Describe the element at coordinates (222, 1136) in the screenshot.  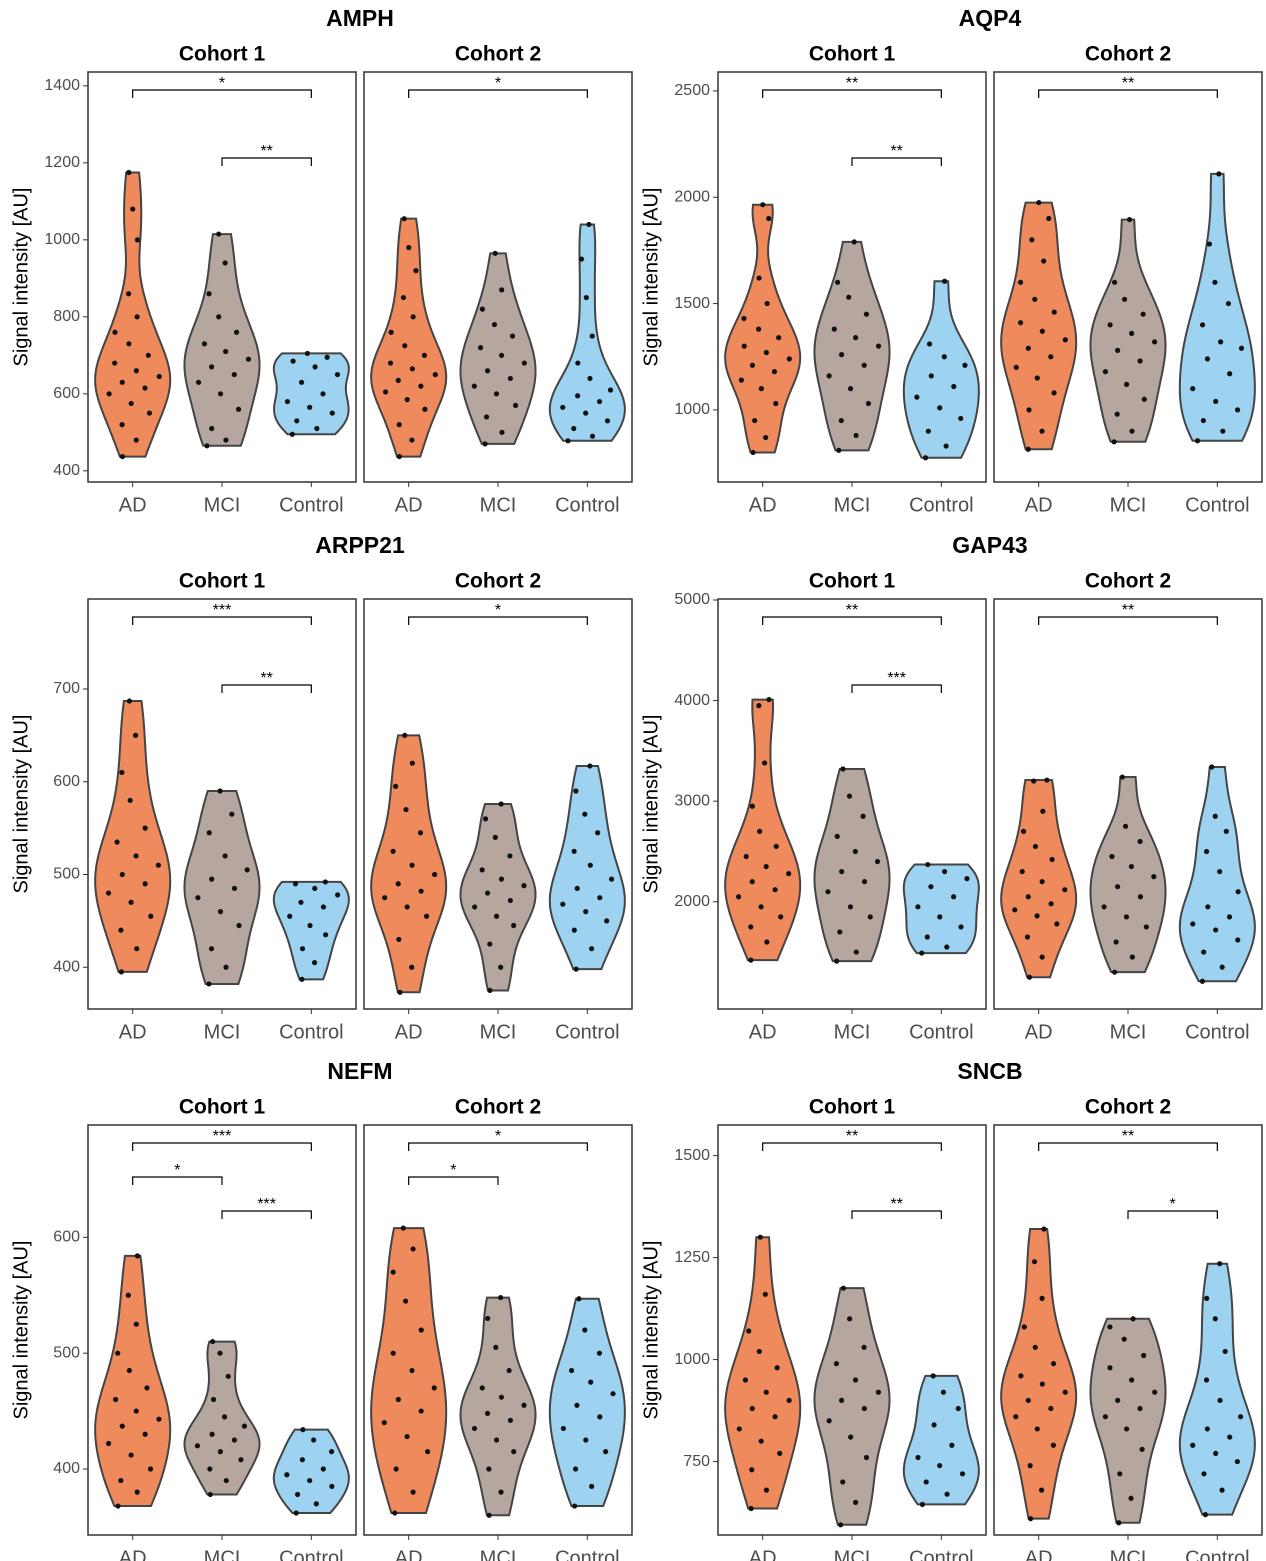
I see `significance-label: ***` at that location.